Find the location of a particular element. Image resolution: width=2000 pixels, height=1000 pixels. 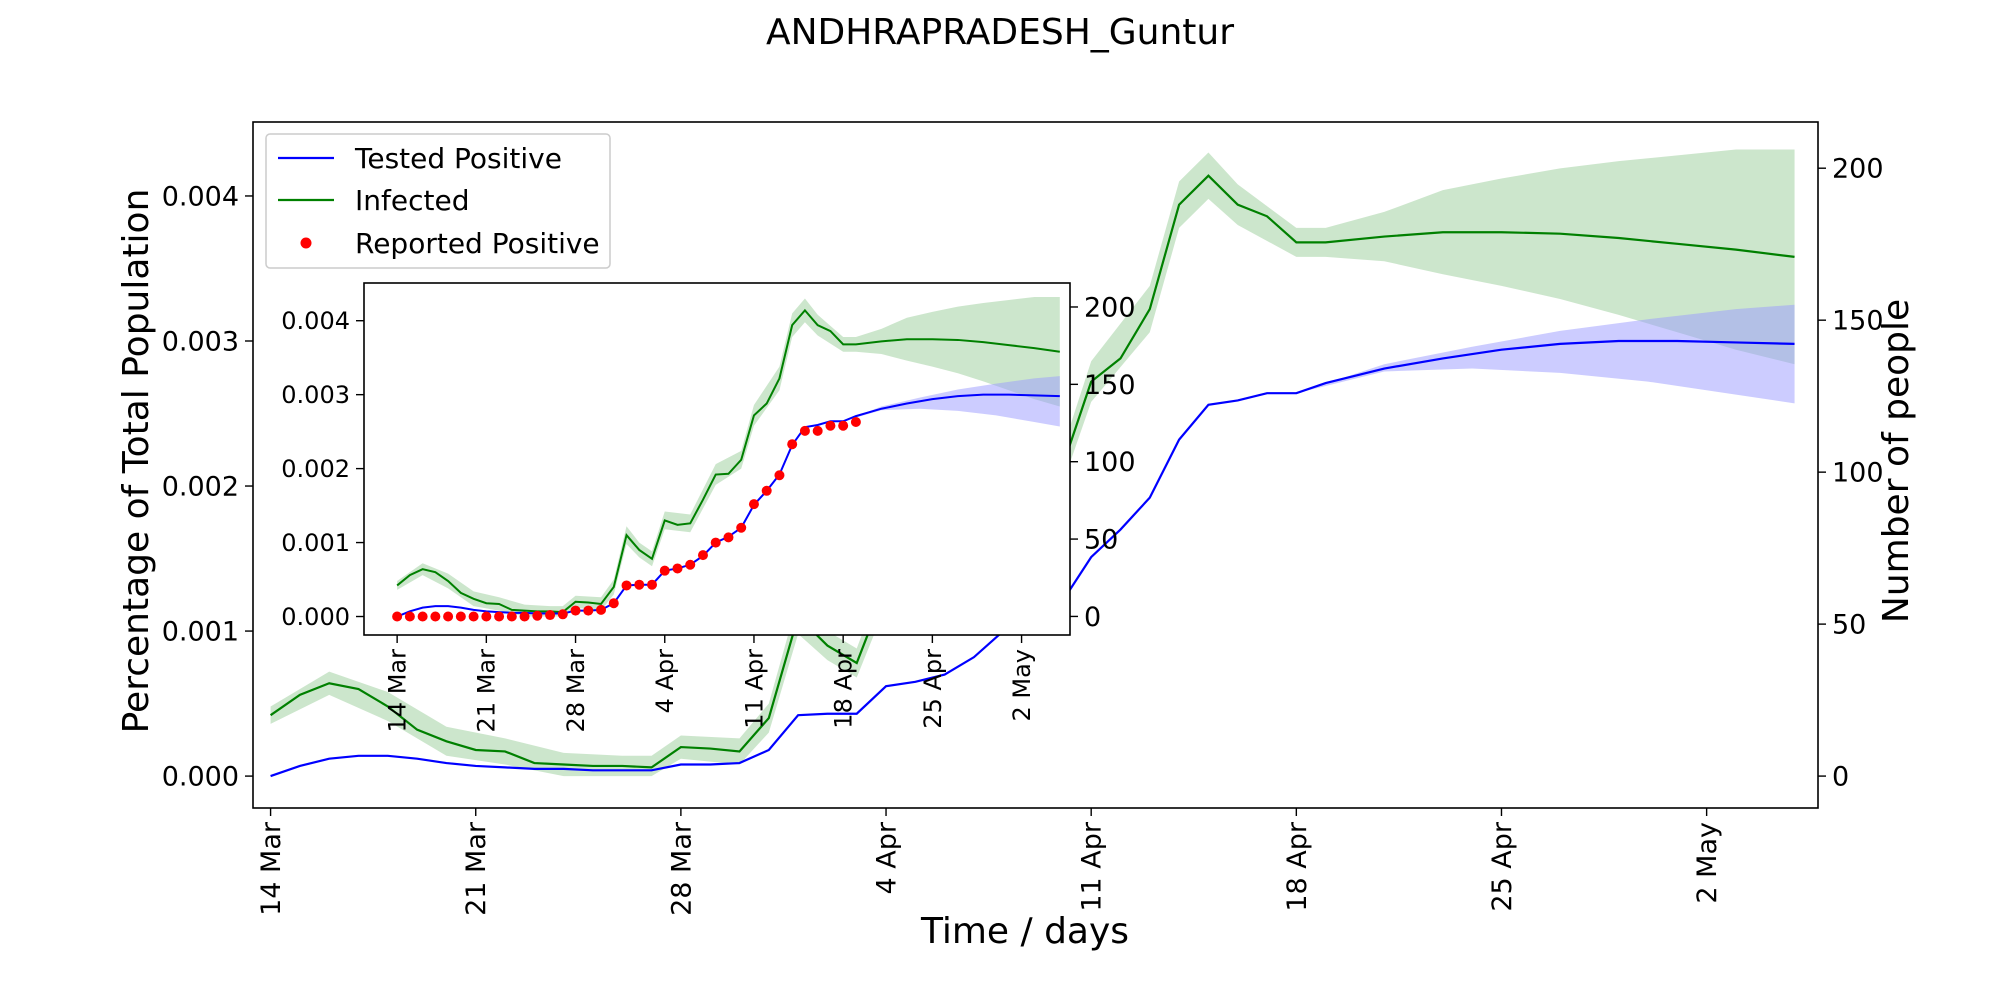

main-y-tick-label: 0.004 is located at coordinates (200, 196).